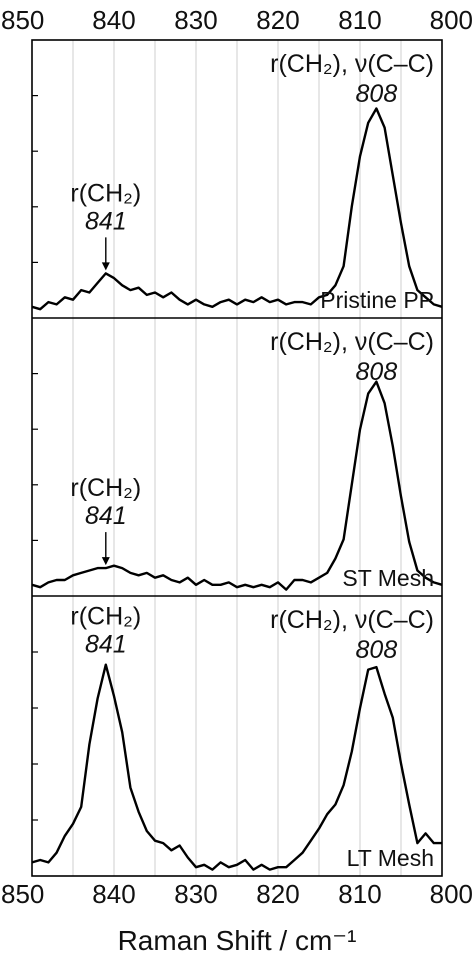  Describe the element at coordinates (388, 578) in the screenshot. I see `panel-name-2: ST Mesh` at that location.